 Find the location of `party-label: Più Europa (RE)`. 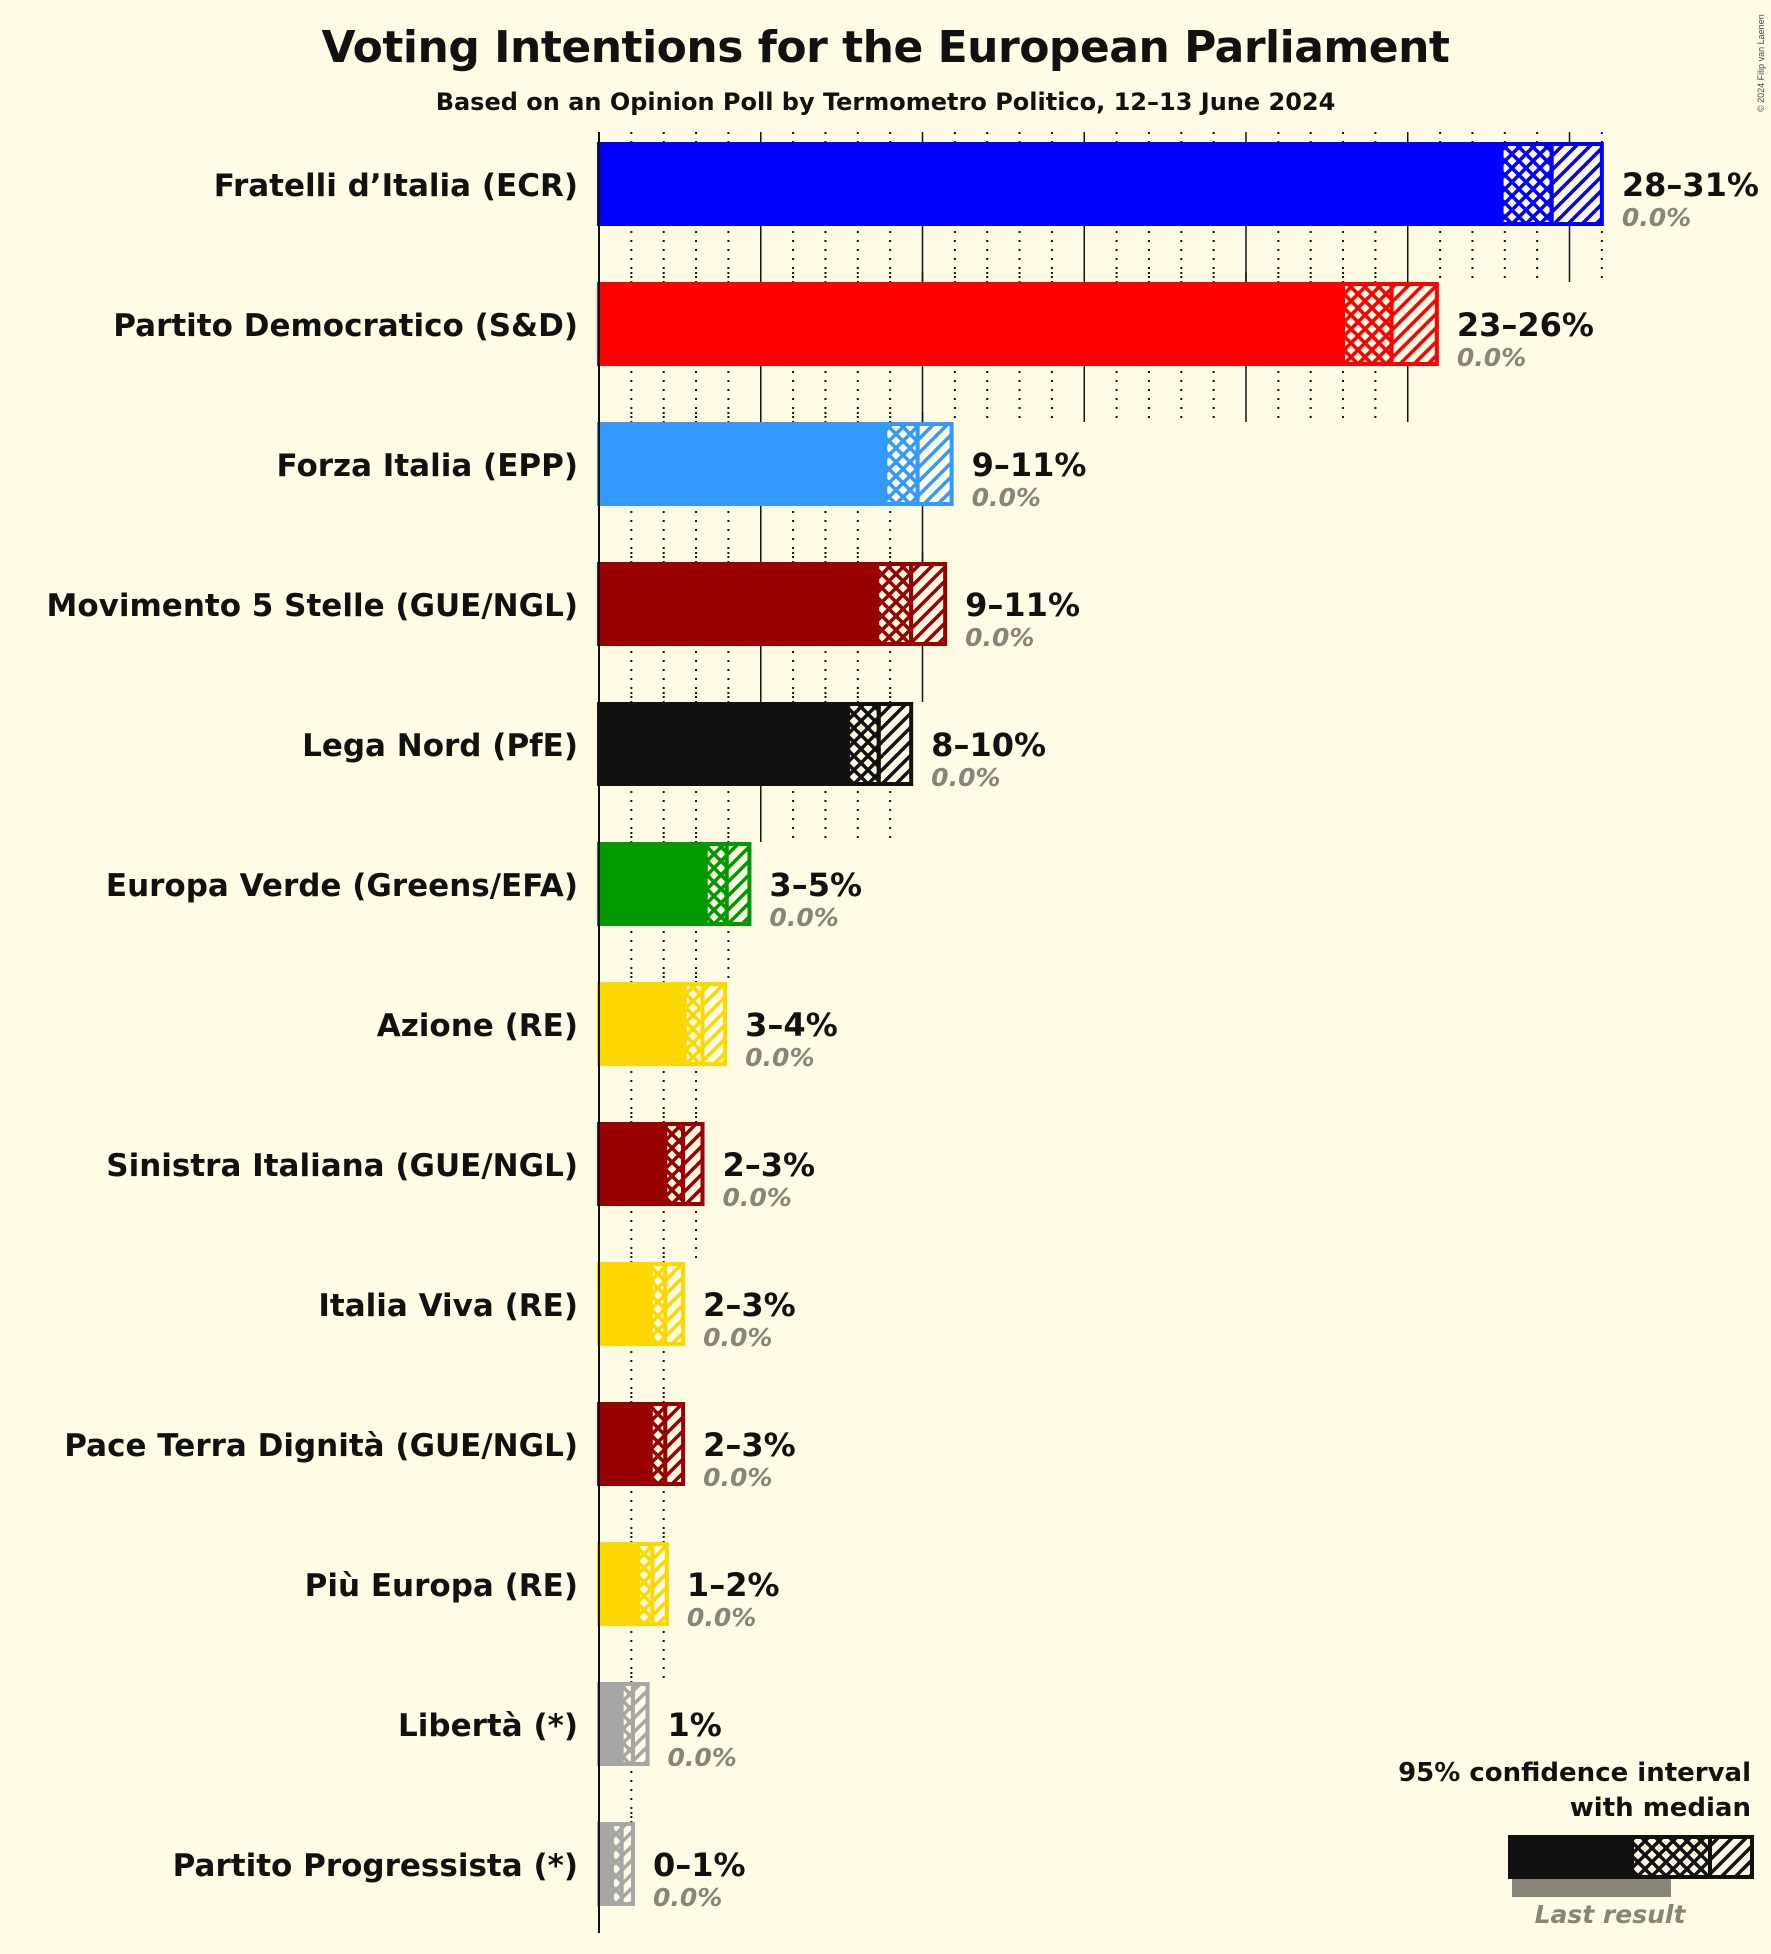

party-label: Più Europa (RE) is located at coordinates (441, 1586).